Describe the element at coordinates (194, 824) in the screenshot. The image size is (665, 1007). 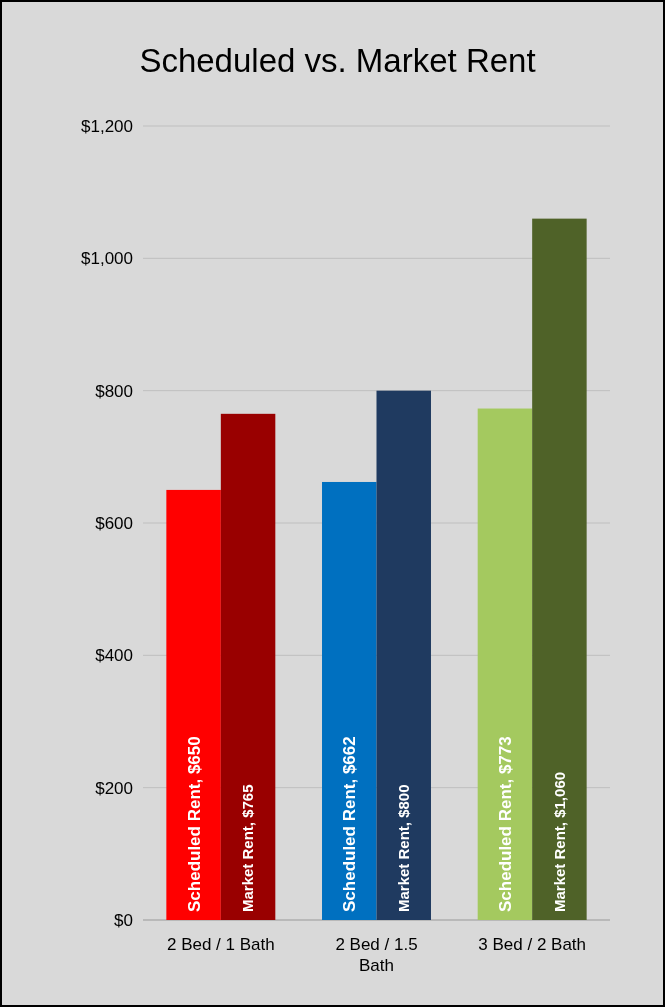
I see `data-label: Scheduled Rent, $650` at that location.